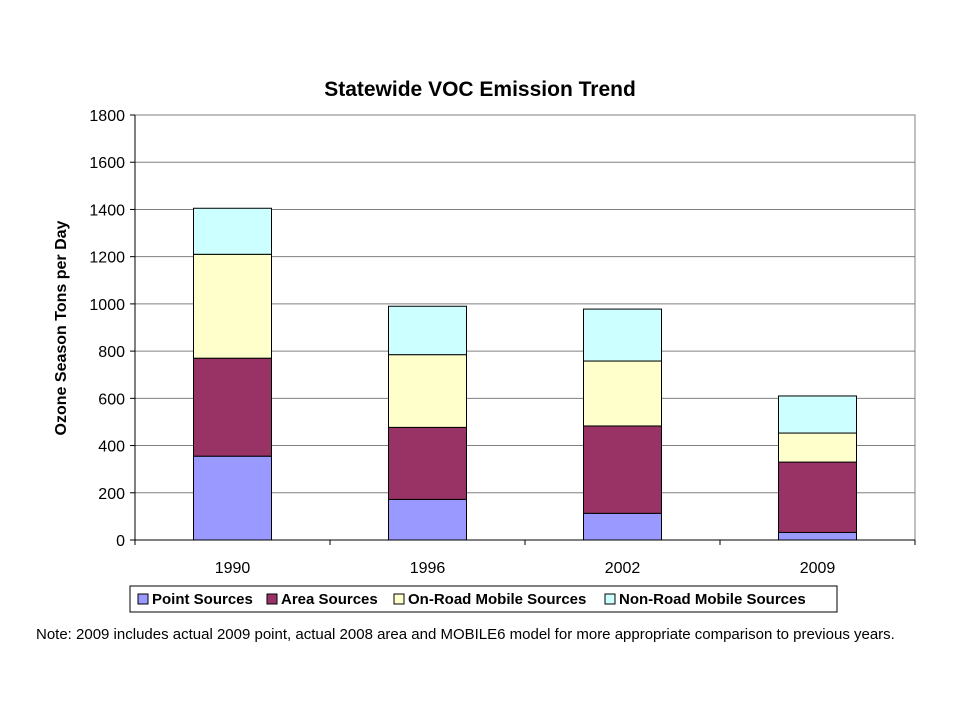  What do you see at coordinates (61, 327) in the screenshot?
I see `y-axis-label: Ozone Season Tons per Day` at bounding box center [61, 327].